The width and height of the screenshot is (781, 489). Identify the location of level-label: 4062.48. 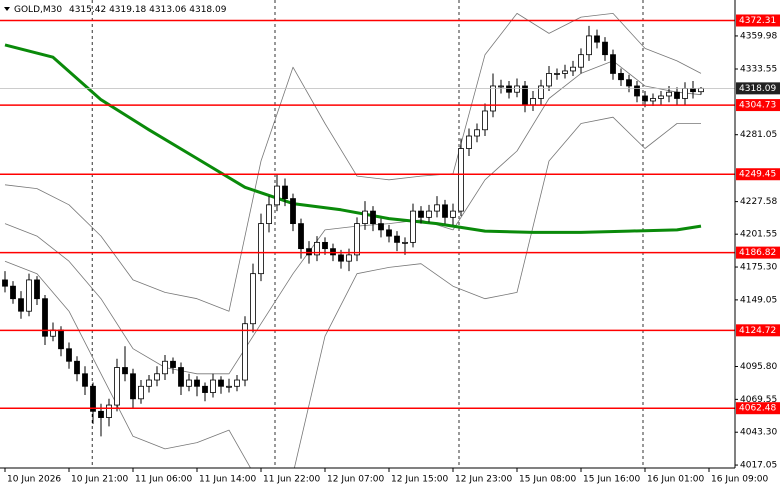
(757, 409).